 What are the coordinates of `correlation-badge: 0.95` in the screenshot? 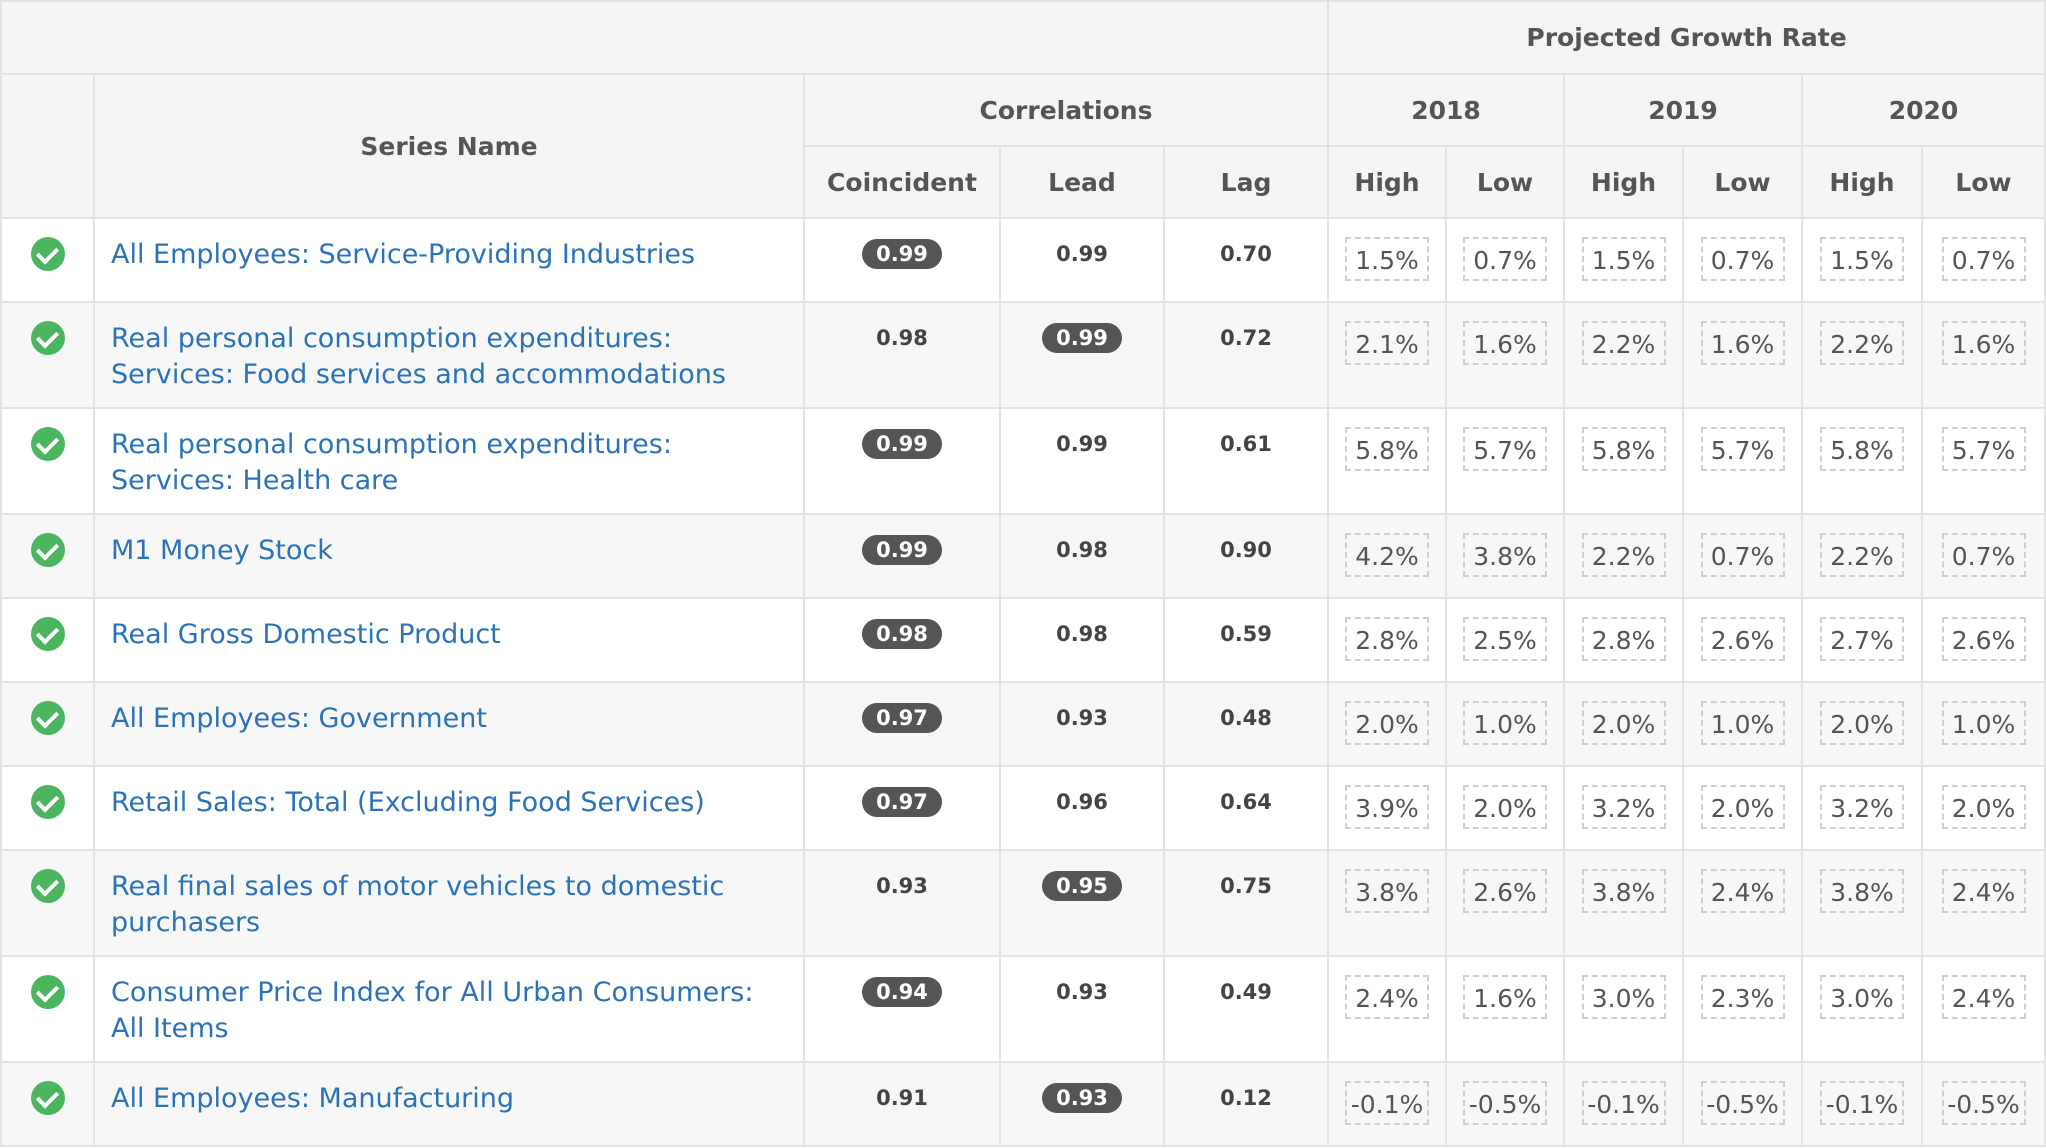 It's located at (1082, 886).